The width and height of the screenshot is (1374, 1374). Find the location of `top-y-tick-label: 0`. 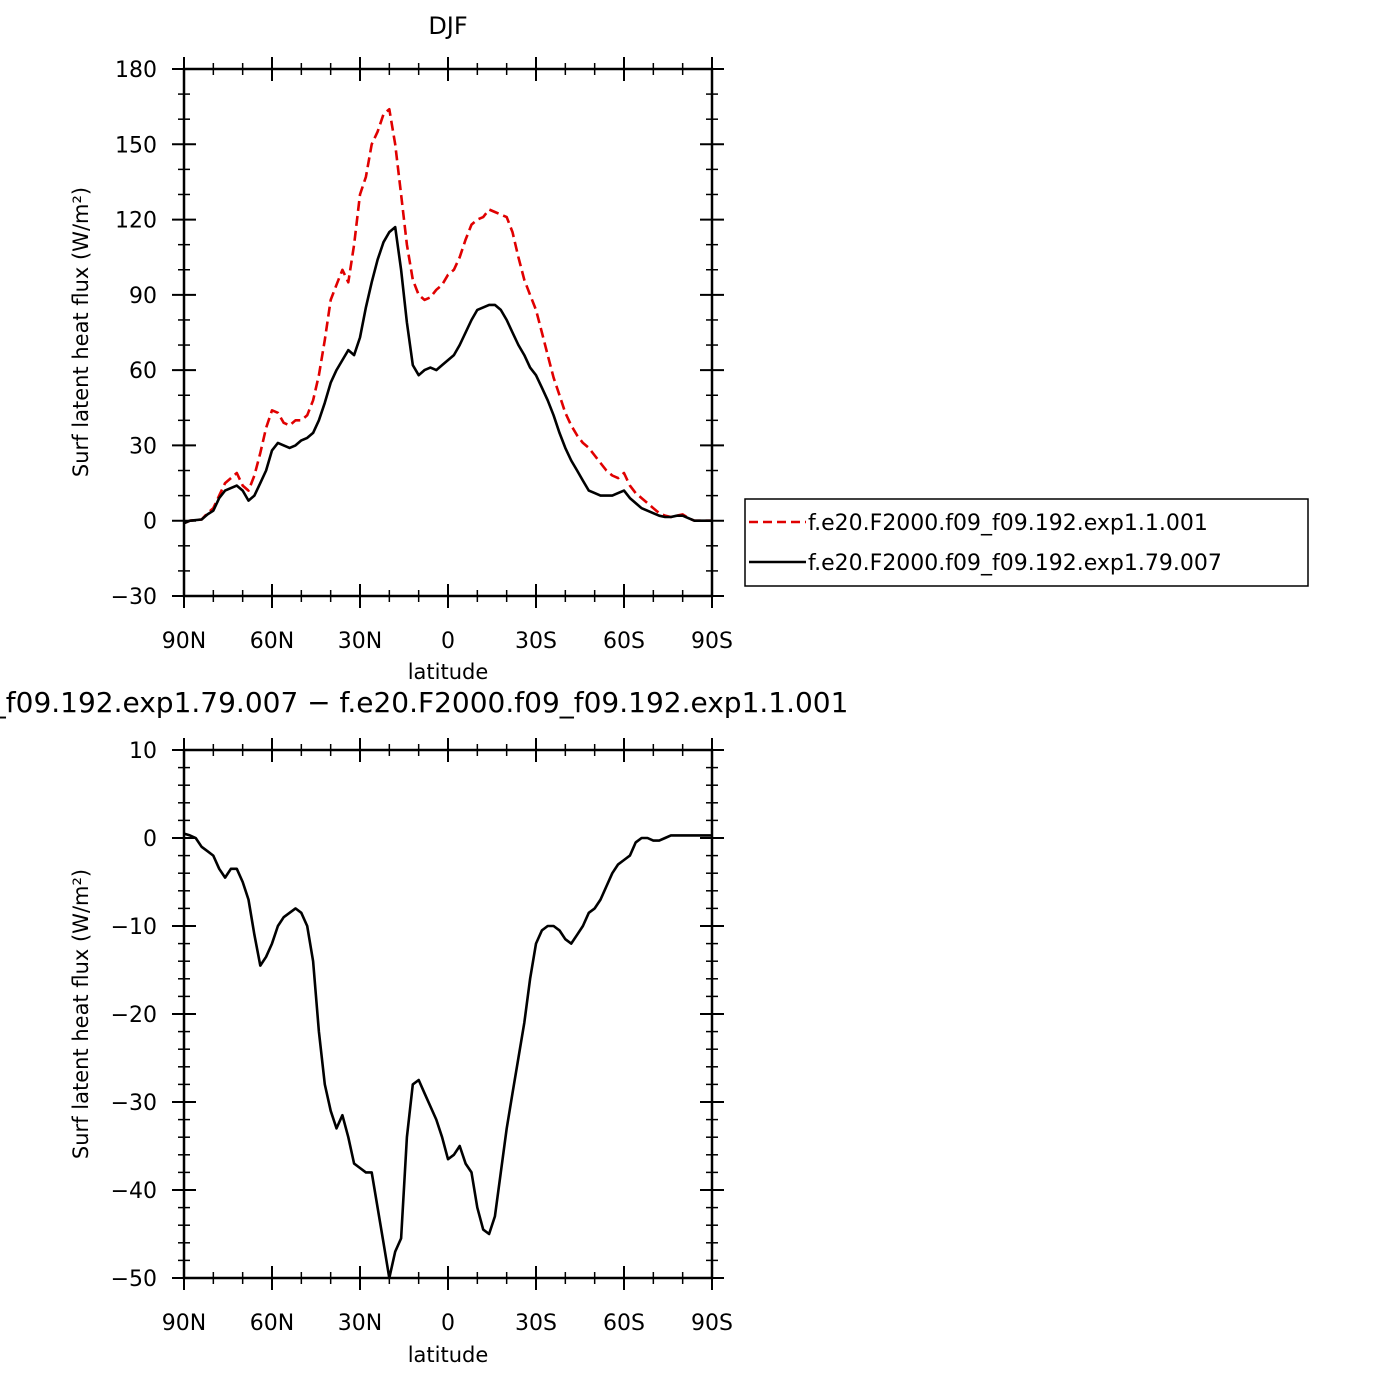

top-y-tick-label: 0 is located at coordinates (150, 522).